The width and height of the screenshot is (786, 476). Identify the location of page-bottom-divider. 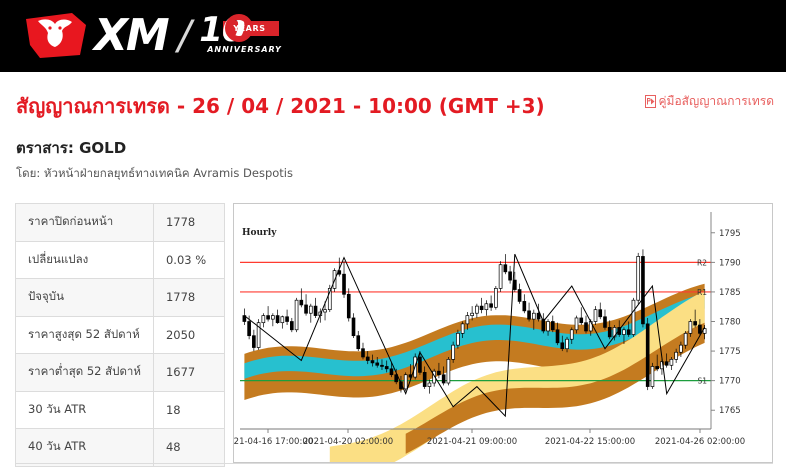
(394, 463).